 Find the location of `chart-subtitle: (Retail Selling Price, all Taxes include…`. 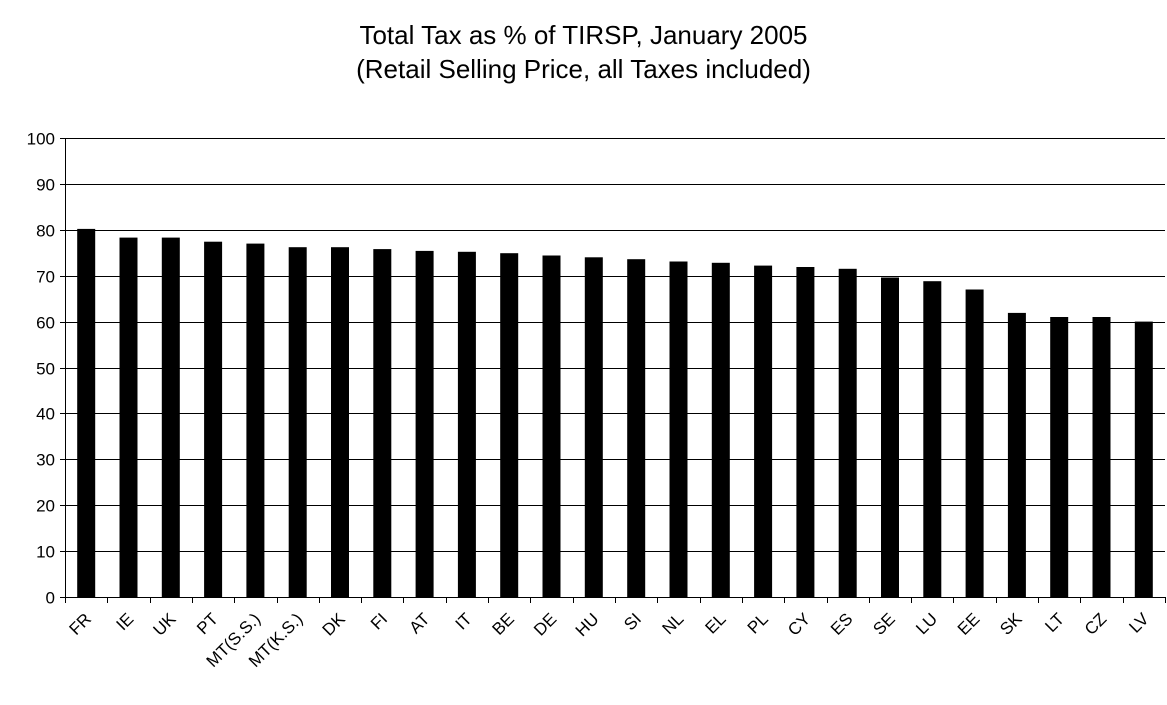

chart-subtitle: (Retail Selling Price, all Taxes include… is located at coordinates (583, 69).